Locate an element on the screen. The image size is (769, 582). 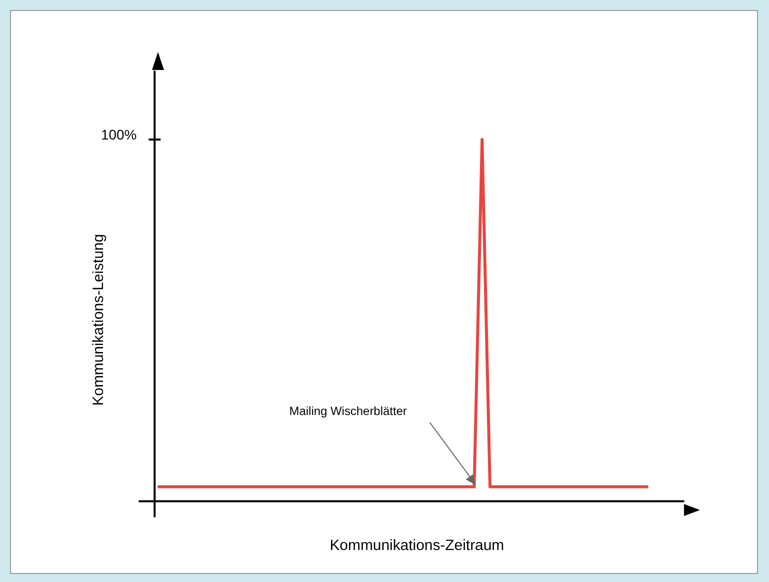
text: 100% is located at coordinates (118, 134).